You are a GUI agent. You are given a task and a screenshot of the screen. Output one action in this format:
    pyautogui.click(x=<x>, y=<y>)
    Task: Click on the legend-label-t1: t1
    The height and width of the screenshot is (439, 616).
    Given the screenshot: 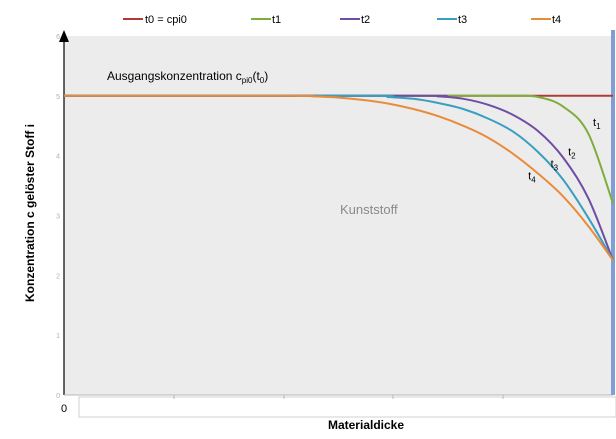 What is the action you would take?
    pyautogui.click(x=276, y=20)
    